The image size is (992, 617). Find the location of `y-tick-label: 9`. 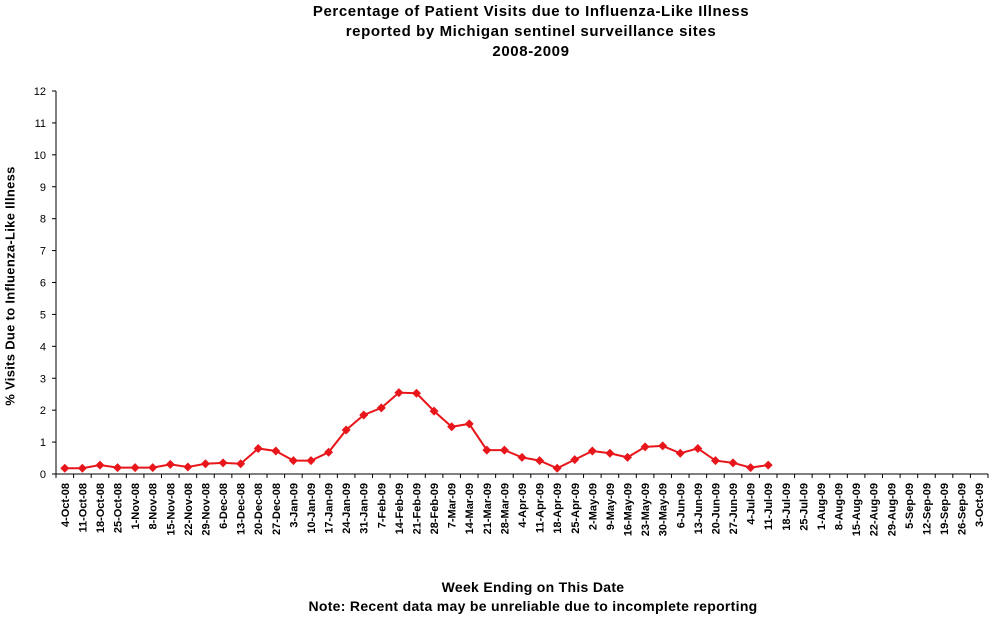

y-tick-label: 9 is located at coordinates (43, 188).